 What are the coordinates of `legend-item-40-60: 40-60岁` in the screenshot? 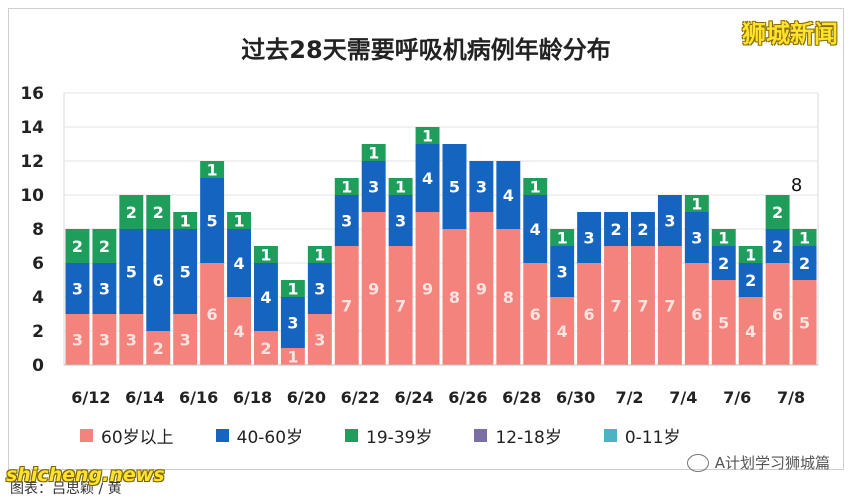 It's located at (259, 435).